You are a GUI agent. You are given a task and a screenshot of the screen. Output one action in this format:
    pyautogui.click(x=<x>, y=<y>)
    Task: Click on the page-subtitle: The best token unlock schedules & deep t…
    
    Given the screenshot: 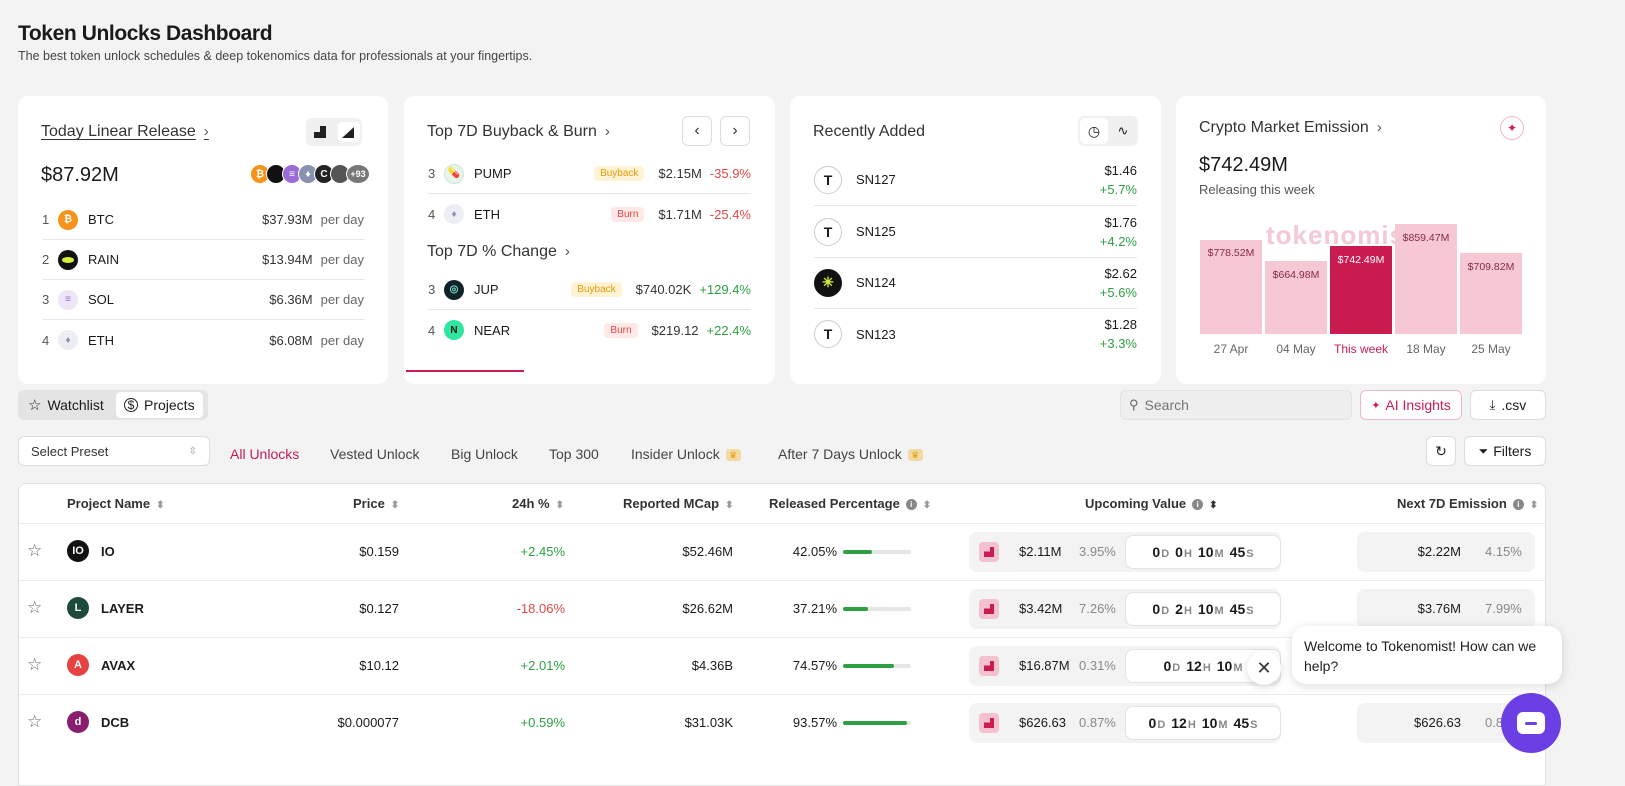 What is the action you would take?
    pyautogui.click(x=275, y=56)
    